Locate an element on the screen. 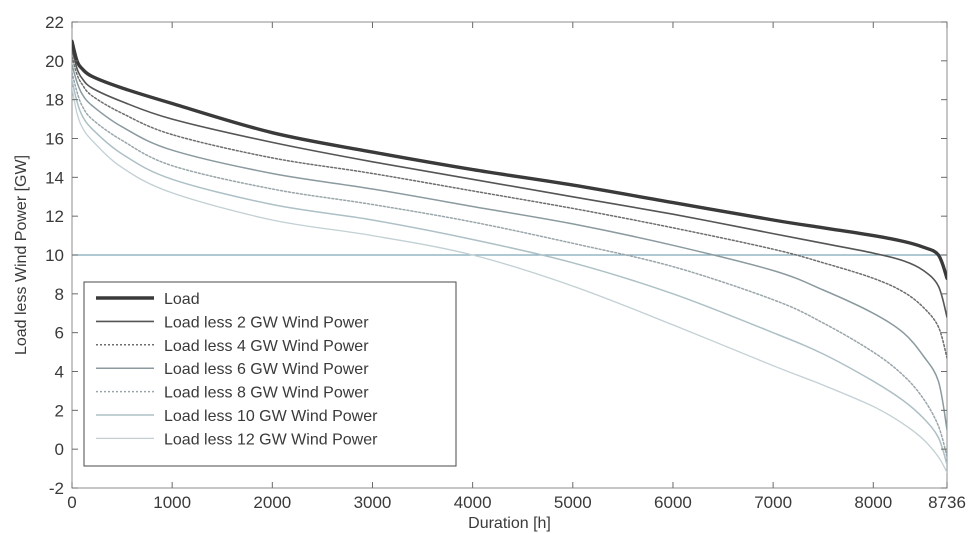 This screenshot has width=971, height=533. y-tick-label: 4 is located at coordinates (59, 372).